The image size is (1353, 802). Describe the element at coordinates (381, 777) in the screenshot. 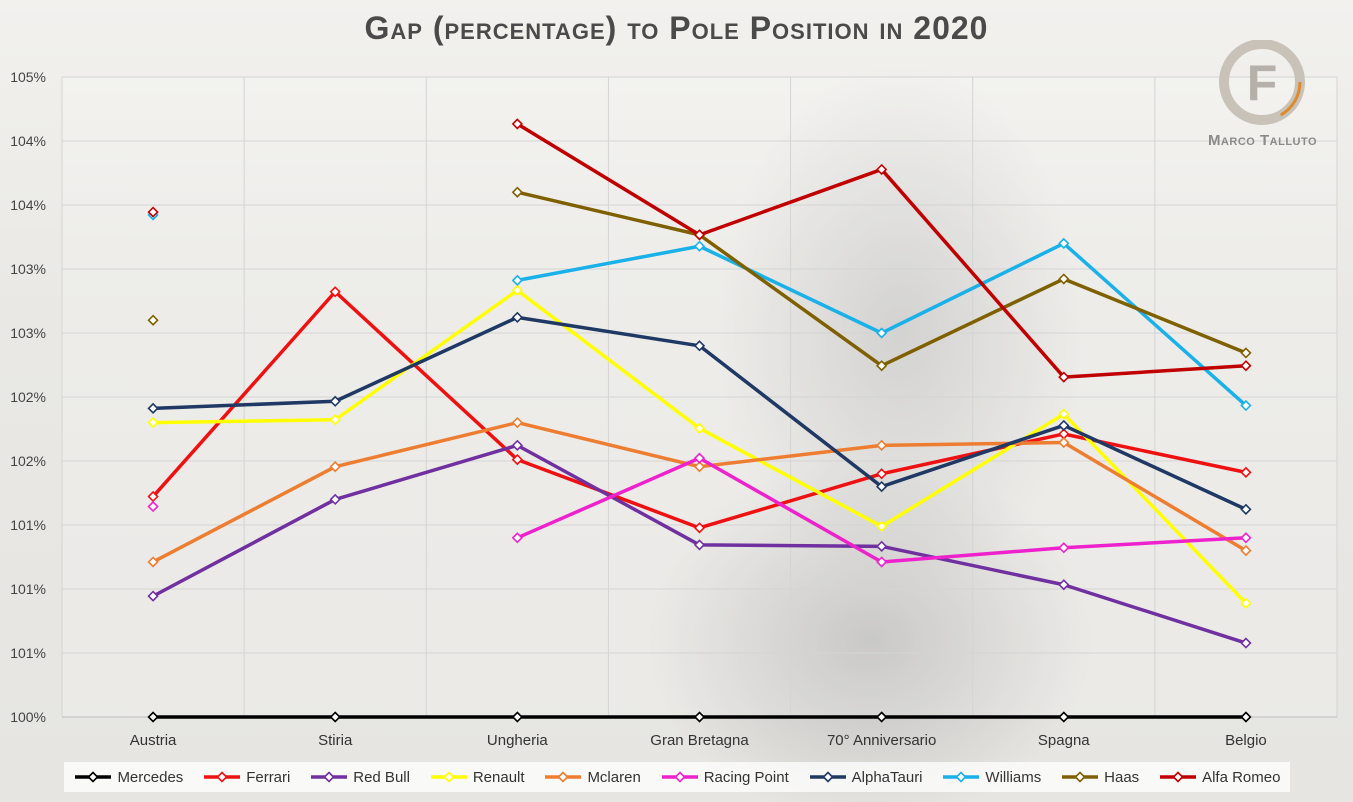

I see `legend-label: Red Bull` at that location.